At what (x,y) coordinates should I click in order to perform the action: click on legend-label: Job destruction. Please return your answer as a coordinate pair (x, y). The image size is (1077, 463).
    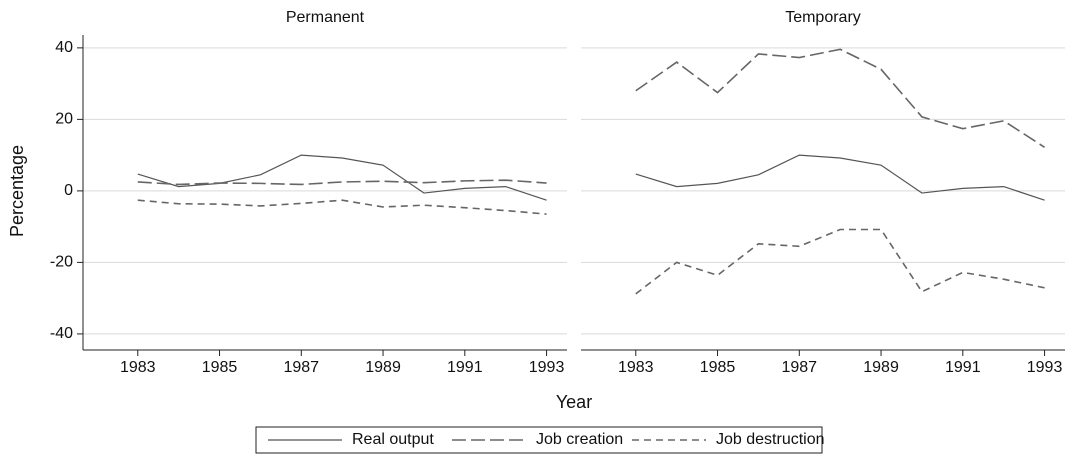
    Looking at the image, I should click on (770, 439).